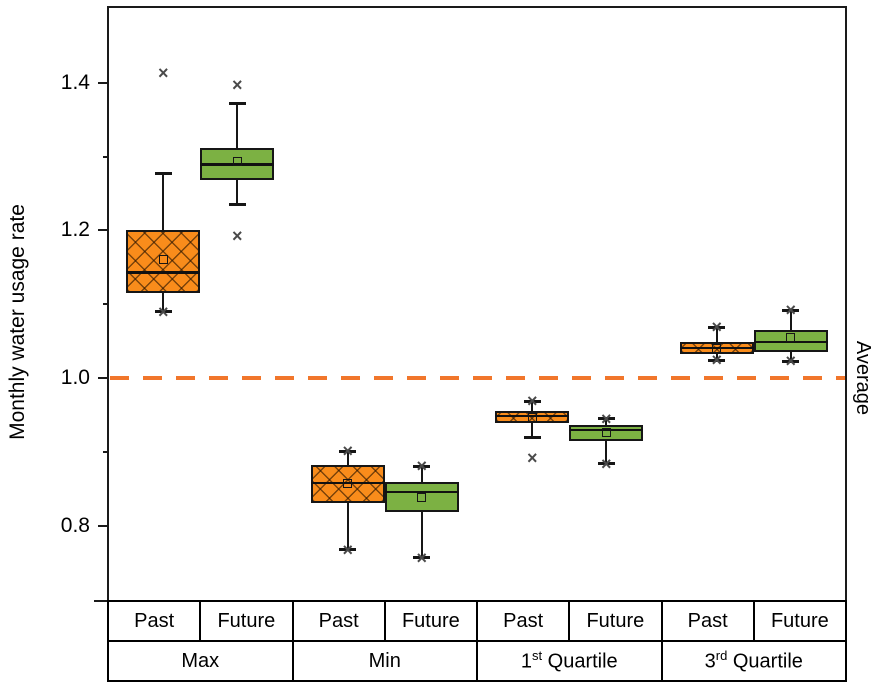 The height and width of the screenshot is (691, 891). Describe the element at coordinates (526, 661) in the screenshot. I see `group-label-text: 1` at that location.